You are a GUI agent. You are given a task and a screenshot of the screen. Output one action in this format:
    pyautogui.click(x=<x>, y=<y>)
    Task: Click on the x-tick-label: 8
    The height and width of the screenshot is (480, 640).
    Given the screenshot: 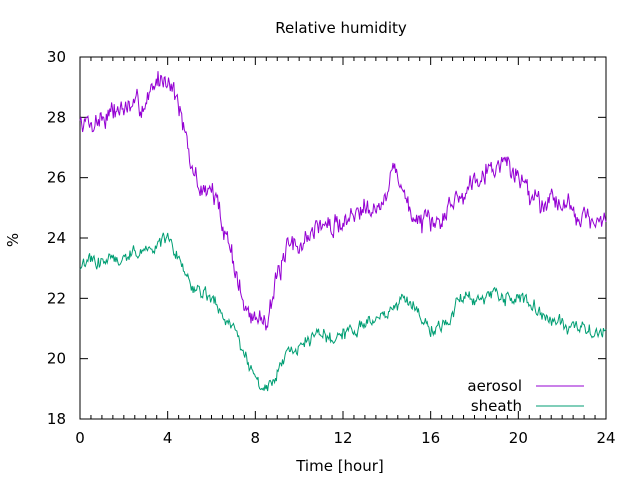 What is the action you would take?
    pyautogui.click(x=256, y=438)
    